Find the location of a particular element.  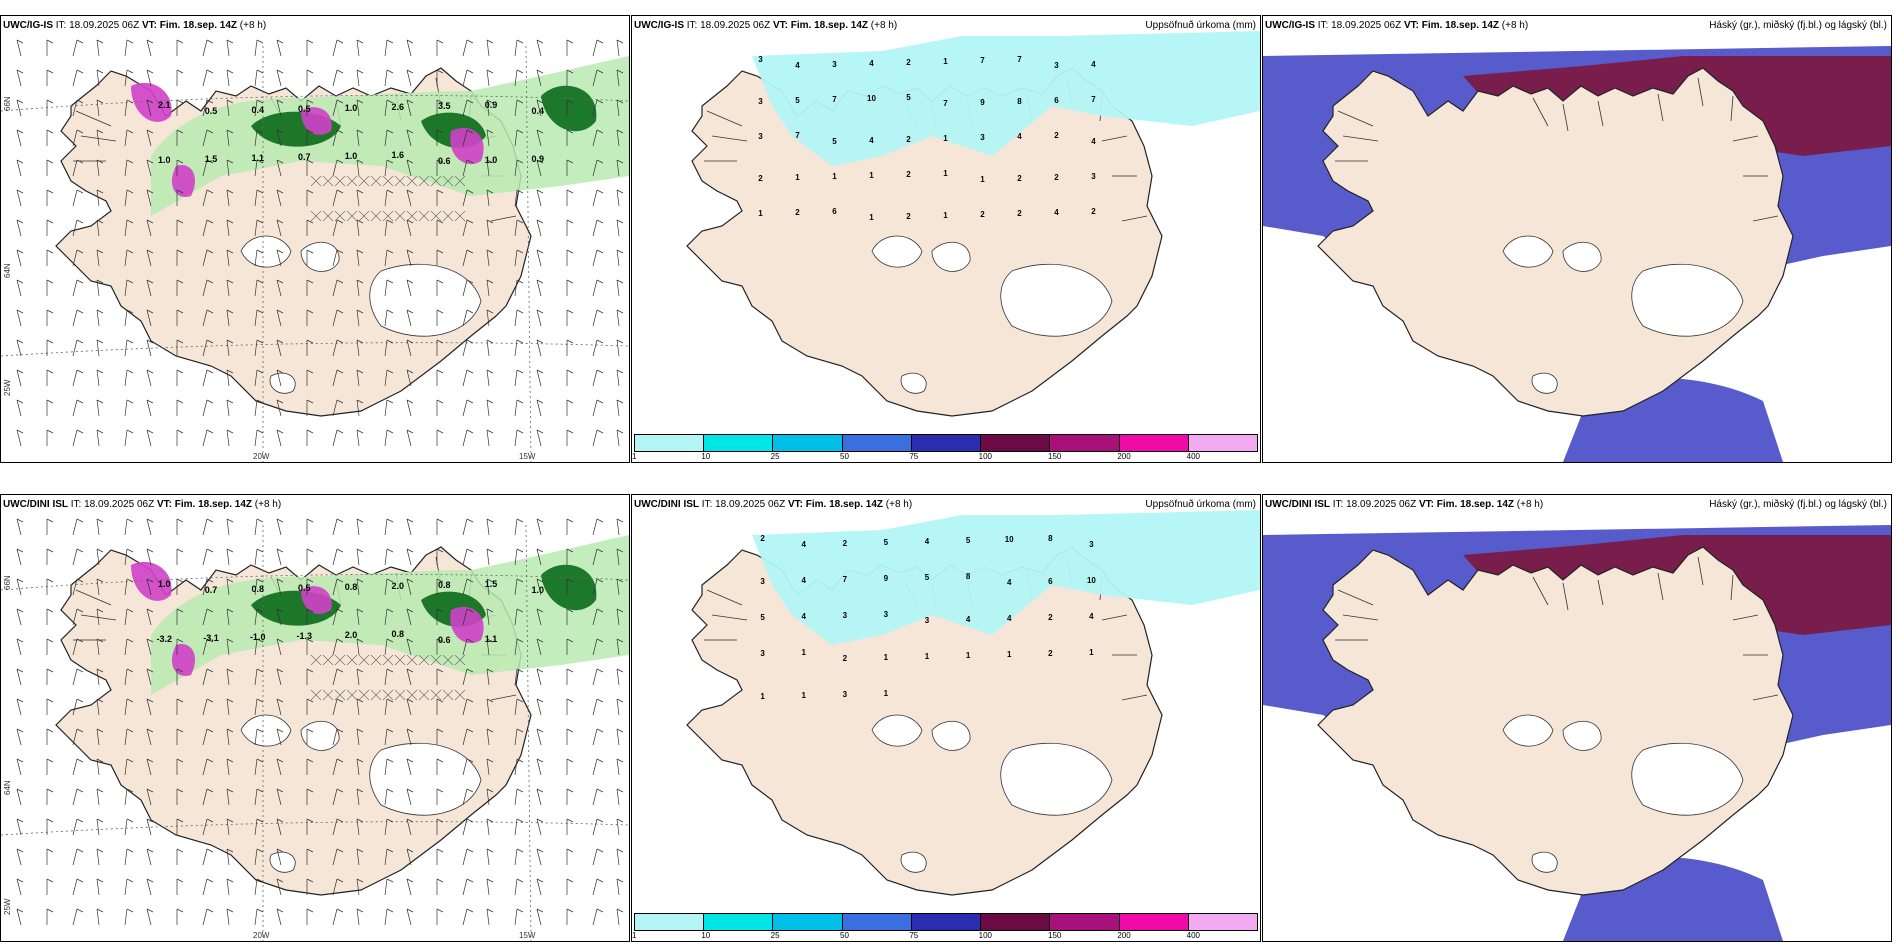

value-label: 1.0 is located at coordinates (164, 160).